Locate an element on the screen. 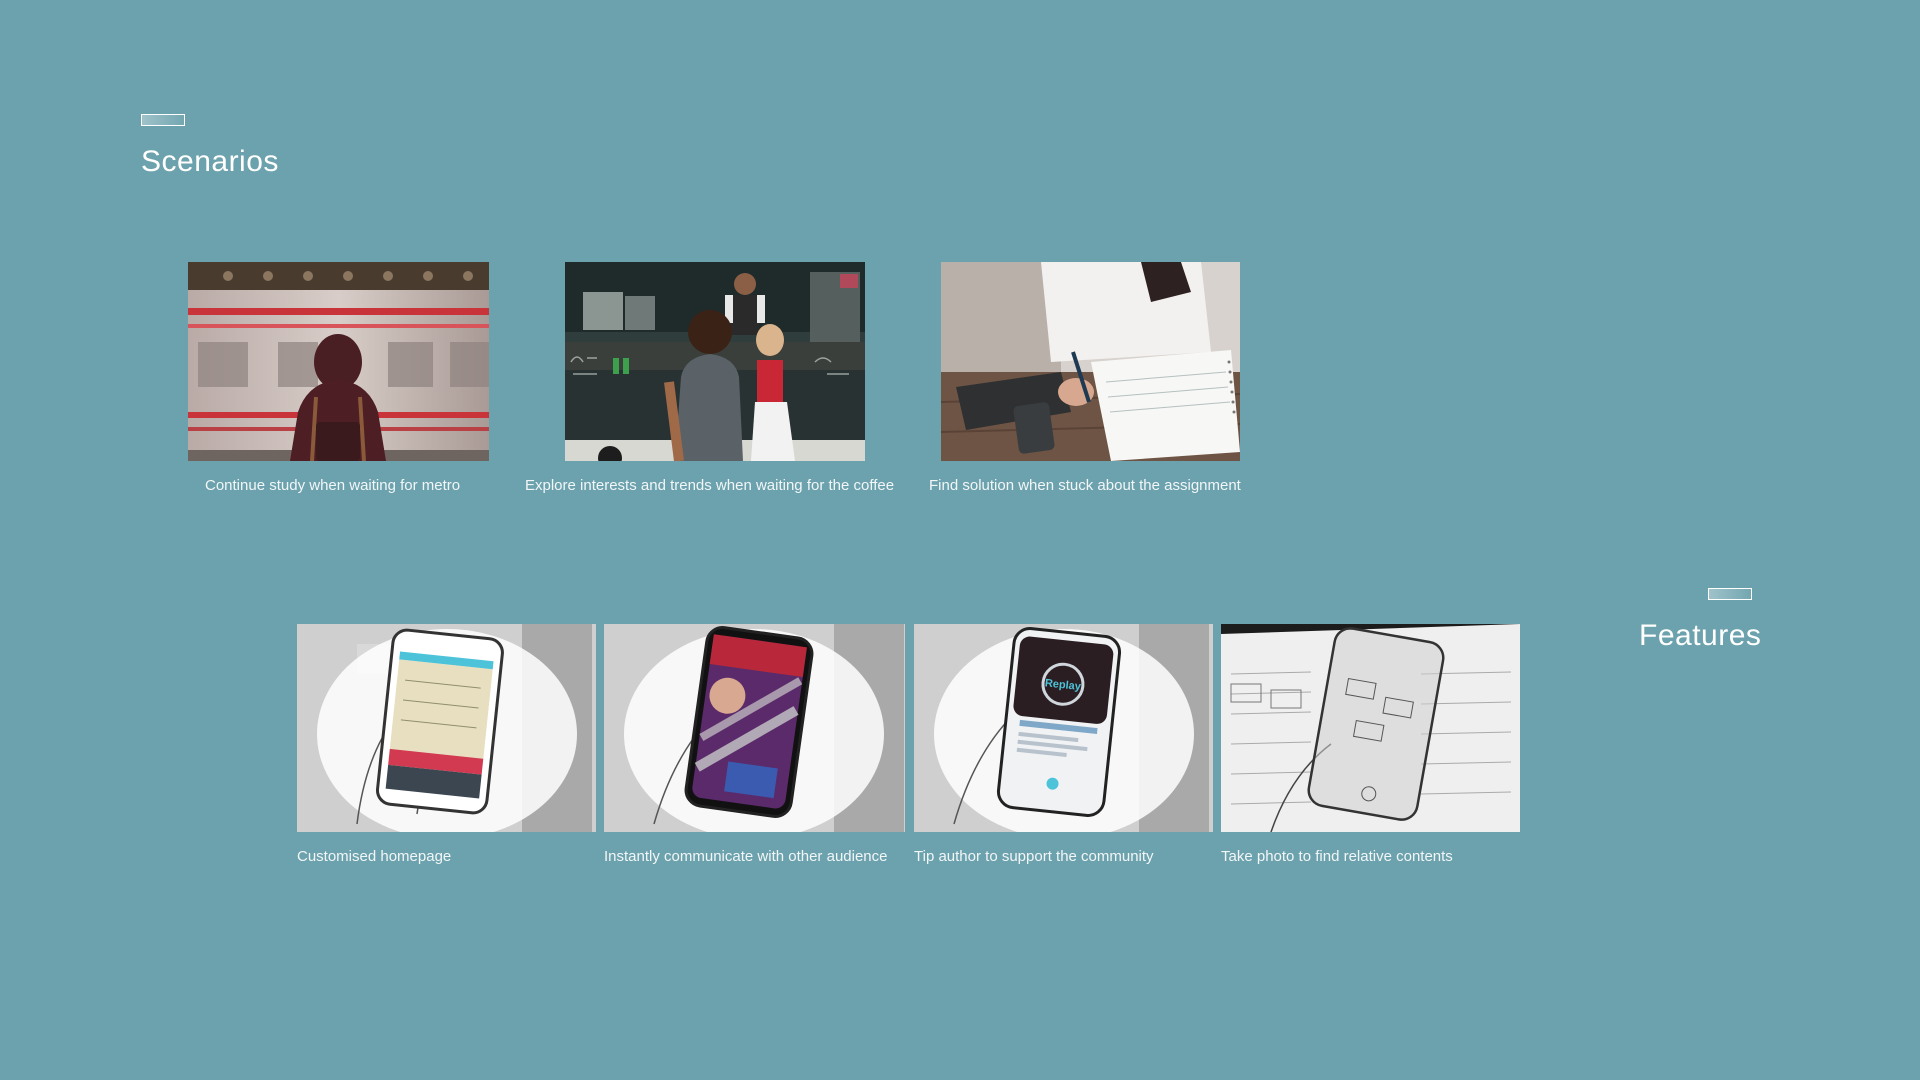 The image size is (1920, 1080). feature-caption-homepage: Customised homepage is located at coordinates (374, 856).